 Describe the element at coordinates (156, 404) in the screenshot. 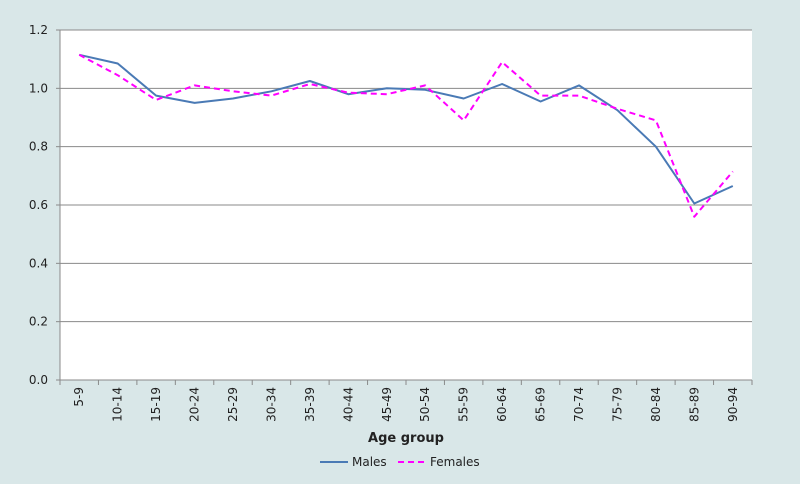

I see `x-tick-label: 15-19` at that location.